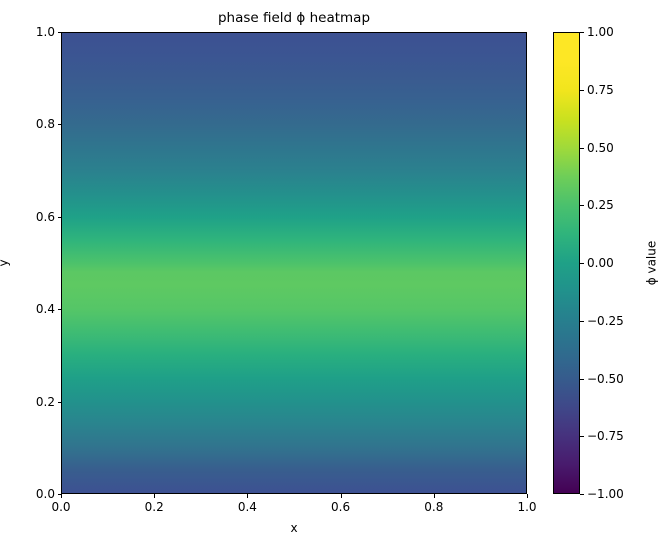  What do you see at coordinates (600, 32) in the screenshot?
I see `colorbar-tick-label: 1.00` at bounding box center [600, 32].